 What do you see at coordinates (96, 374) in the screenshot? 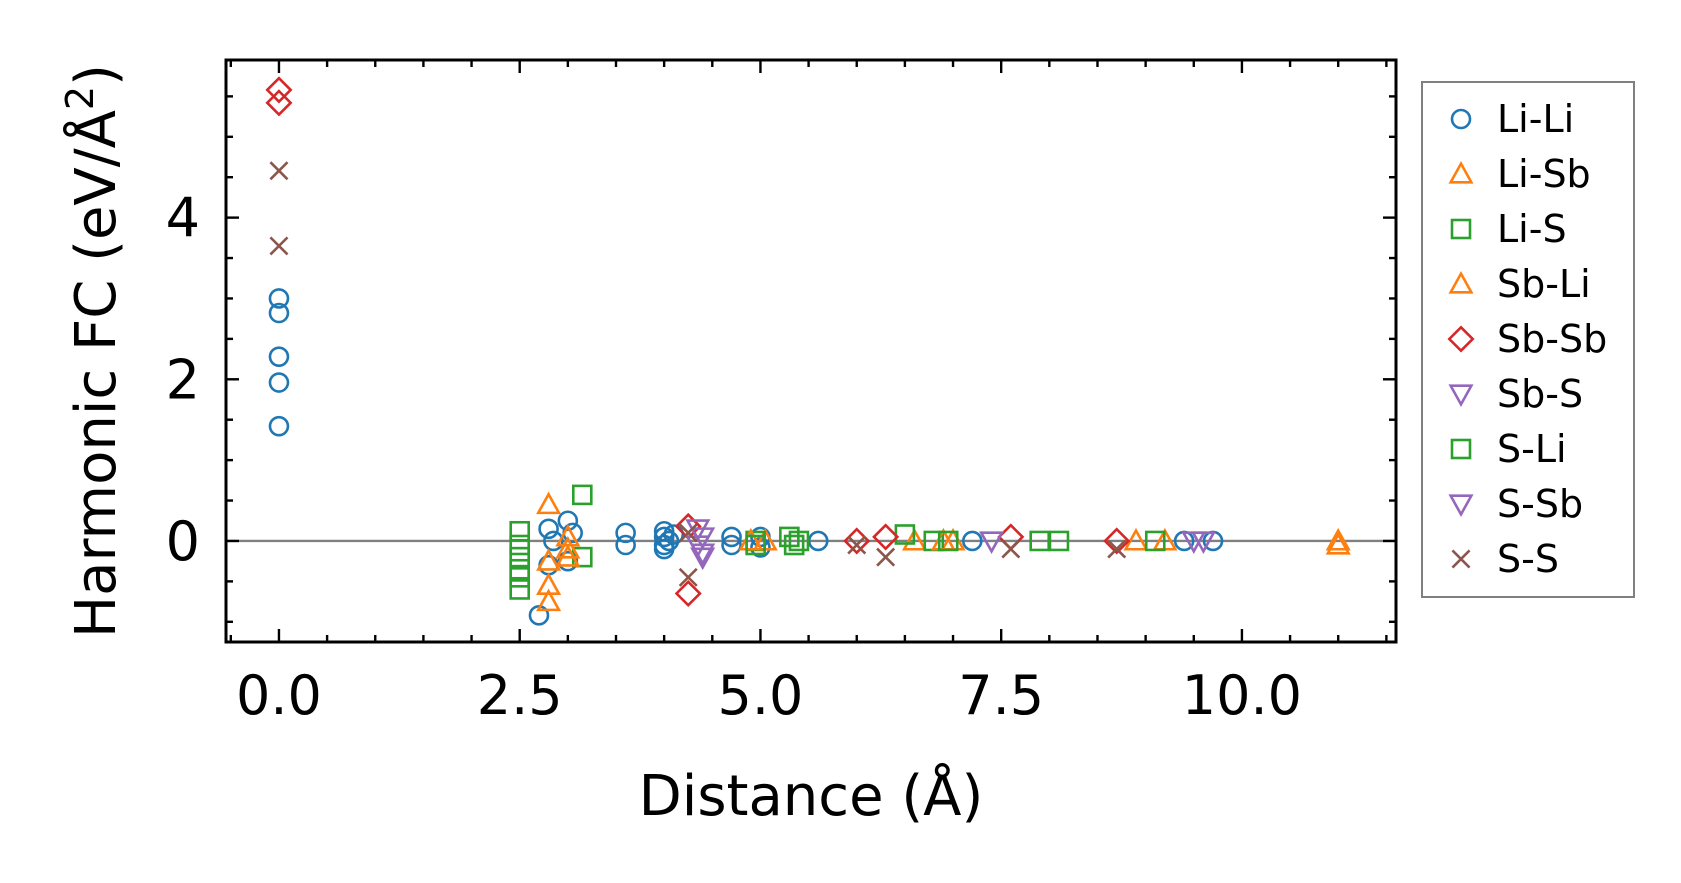
I see `y-axis-label-main: Harmonic FC (eV/Å` at bounding box center [96, 374].